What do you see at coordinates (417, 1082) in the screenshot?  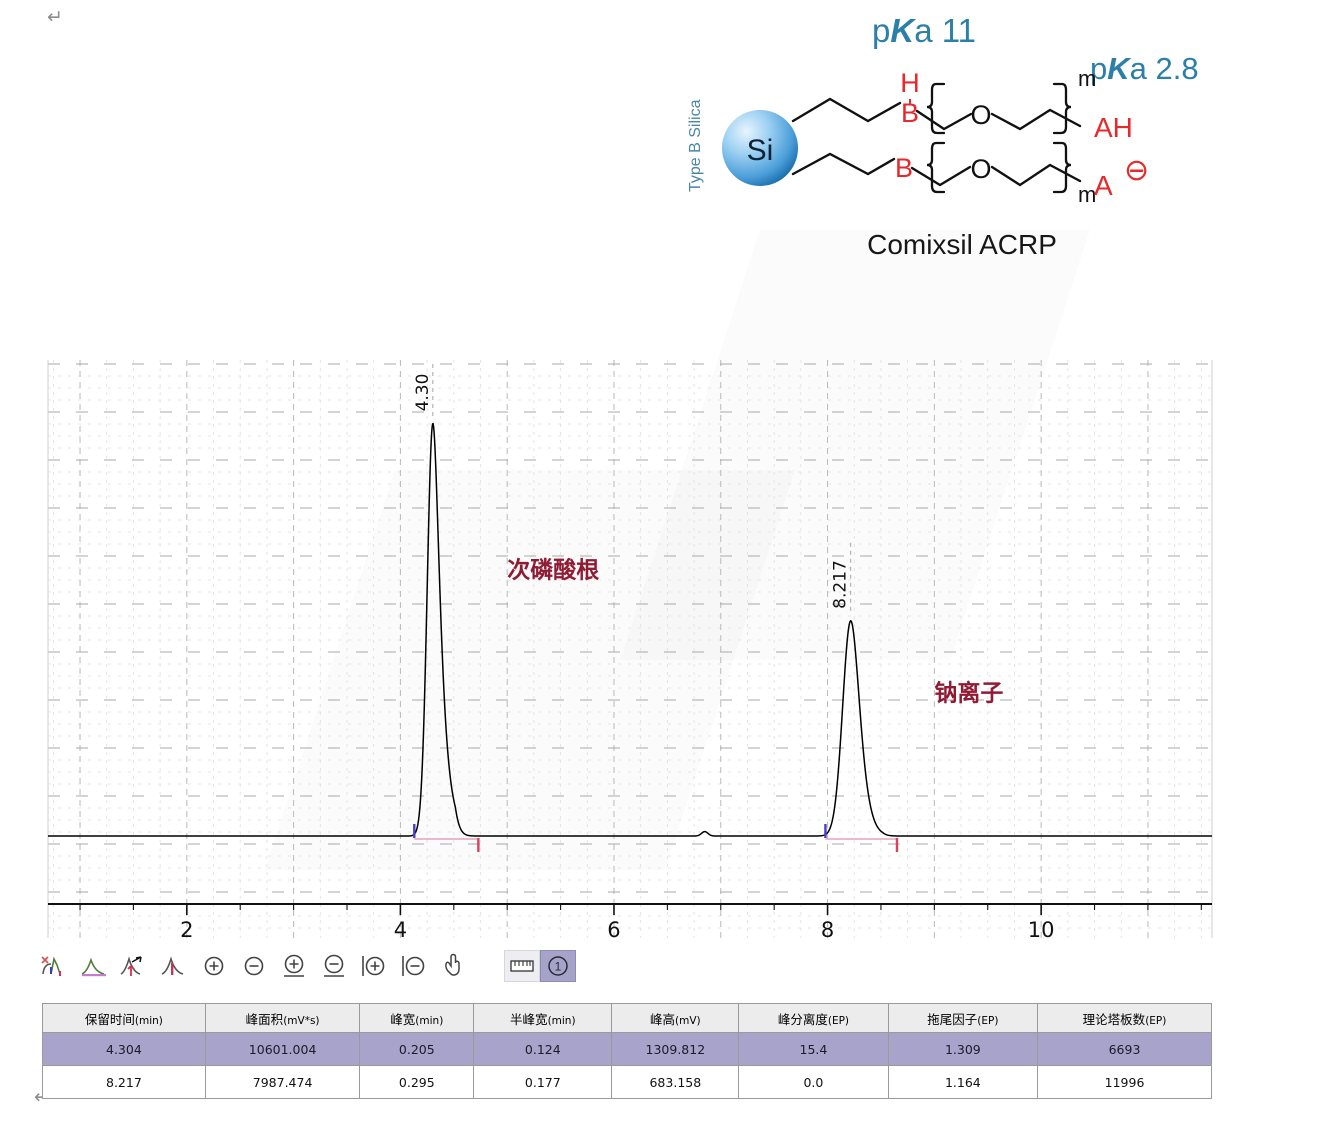 I see `table-cell: 0.295` at bounding box center [417, 1082].